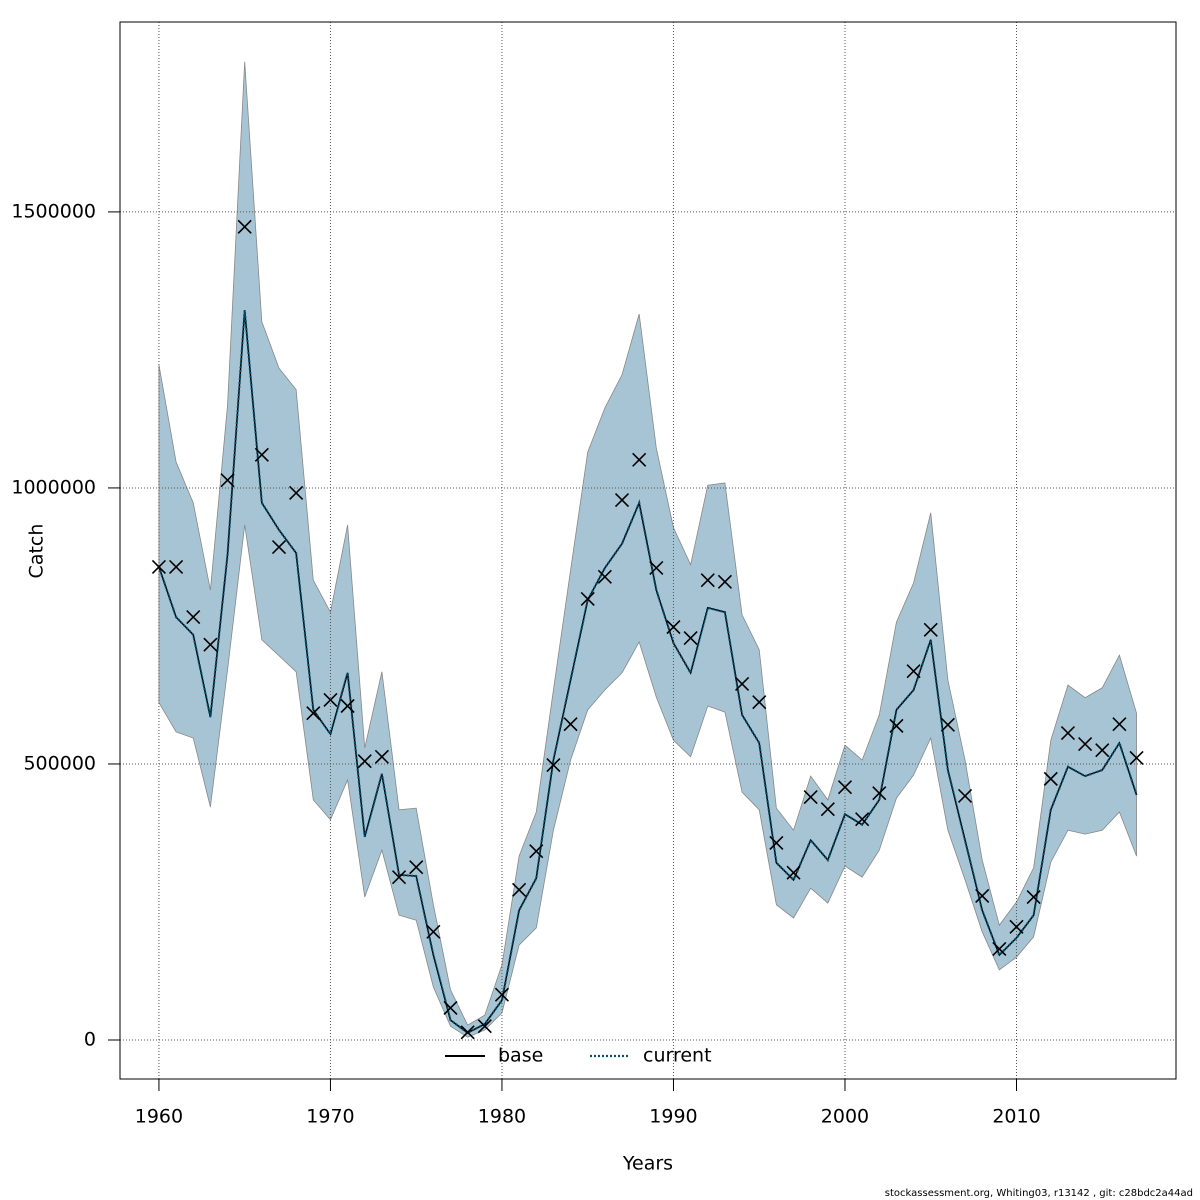 The width and height of the screenshot is (1200, 1200). I want to click on x-tick-label: 1990, so click(673, 1117).